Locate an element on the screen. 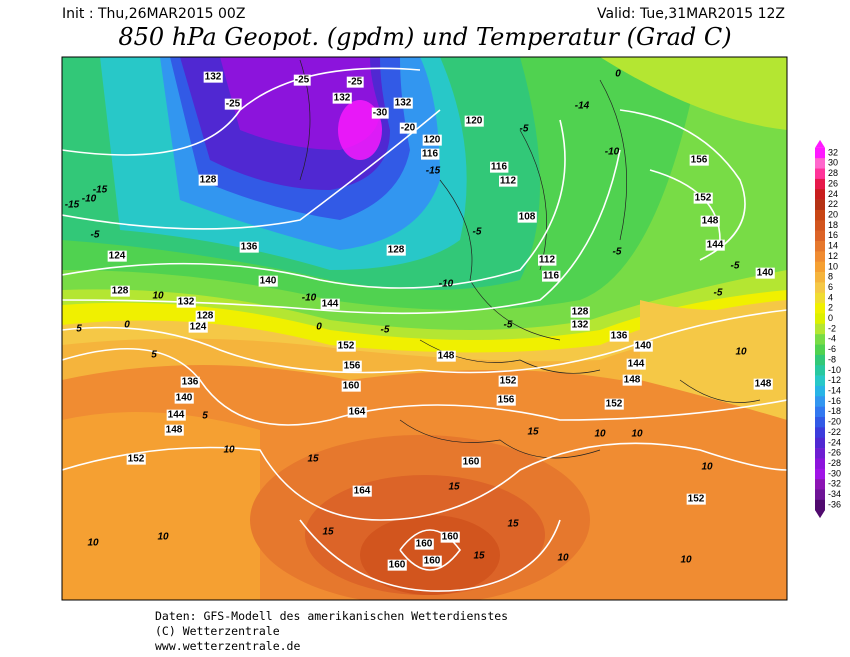 Image resolution: width=850 pixels, height=657 pixels. colorbar-label: -32 is located at coordinates (834, 484).